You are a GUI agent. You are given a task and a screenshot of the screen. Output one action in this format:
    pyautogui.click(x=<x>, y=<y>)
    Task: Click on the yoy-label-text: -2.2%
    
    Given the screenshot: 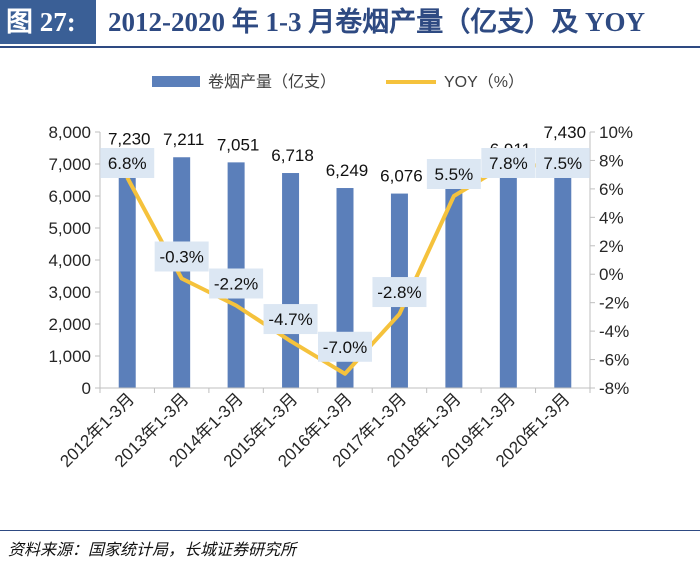 What is the action you would take?
    pyautogui.click(x=236, y=284)
    